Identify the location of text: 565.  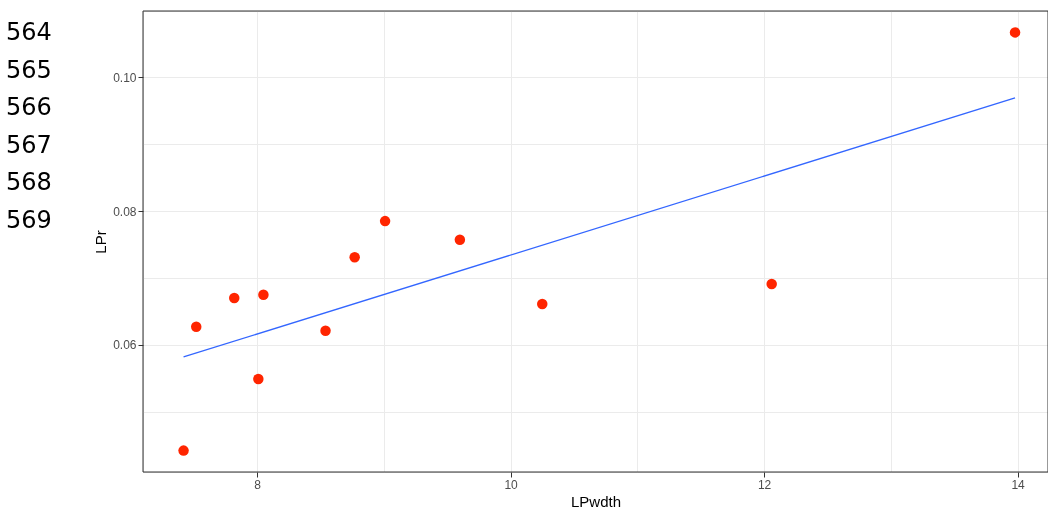
(29, 69).